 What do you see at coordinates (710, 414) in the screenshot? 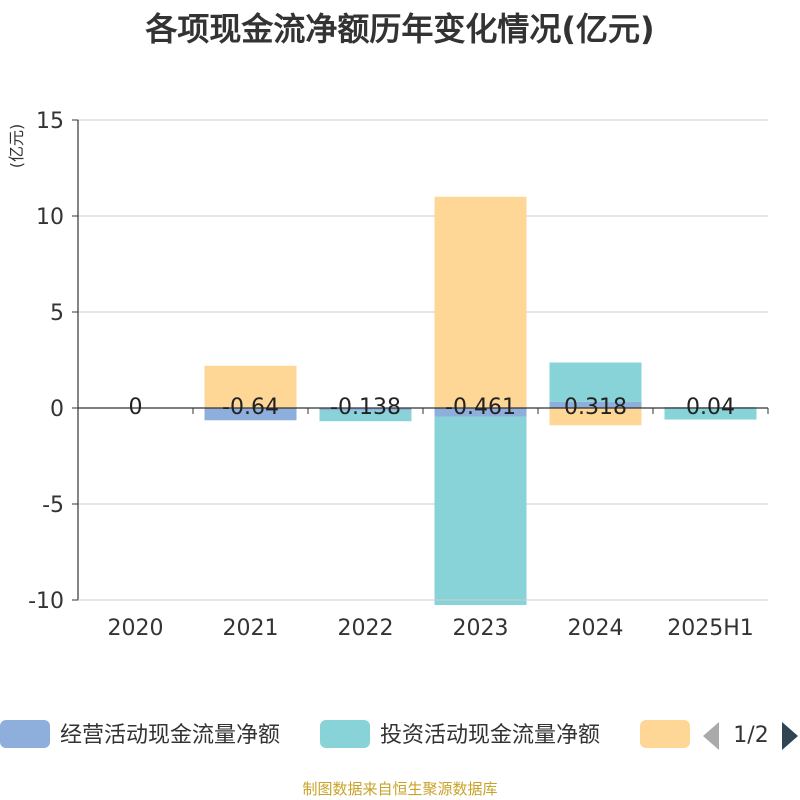
I see `bar-series2-2025H1` at bounding box center [710, 414].